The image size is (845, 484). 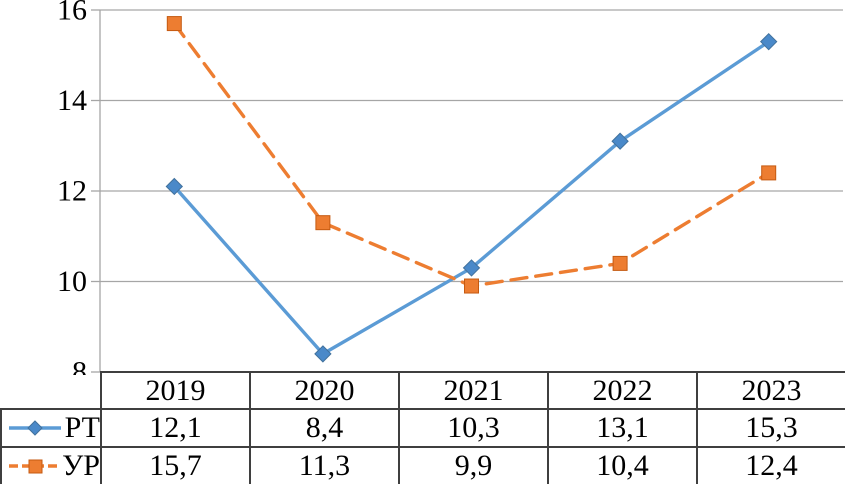 I want to click on series-row-УР: УР 15,7 11,3 9,9 10,4 12,4, so click(x=422, y=465).